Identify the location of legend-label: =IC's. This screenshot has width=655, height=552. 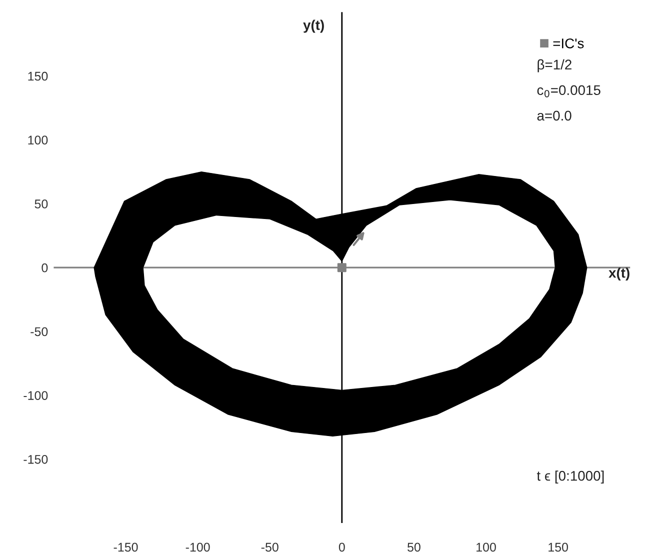
(568, 43).